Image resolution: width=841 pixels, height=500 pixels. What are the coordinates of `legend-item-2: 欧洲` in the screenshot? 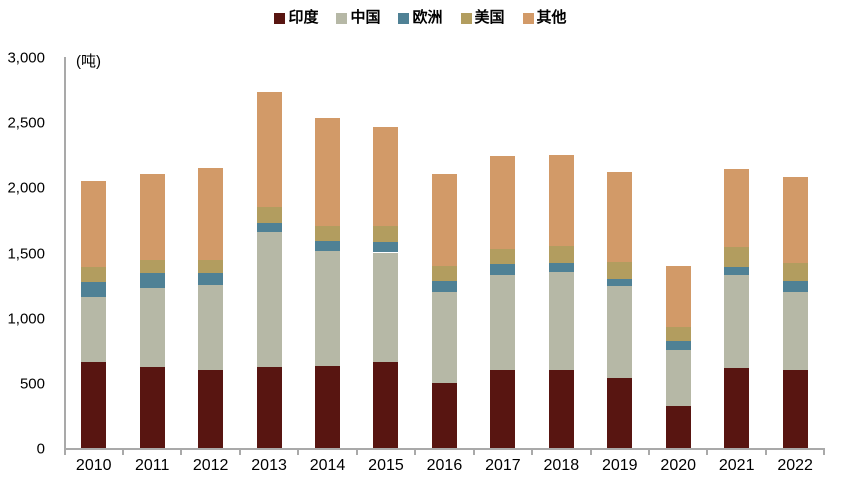 It's located at (420, 18).